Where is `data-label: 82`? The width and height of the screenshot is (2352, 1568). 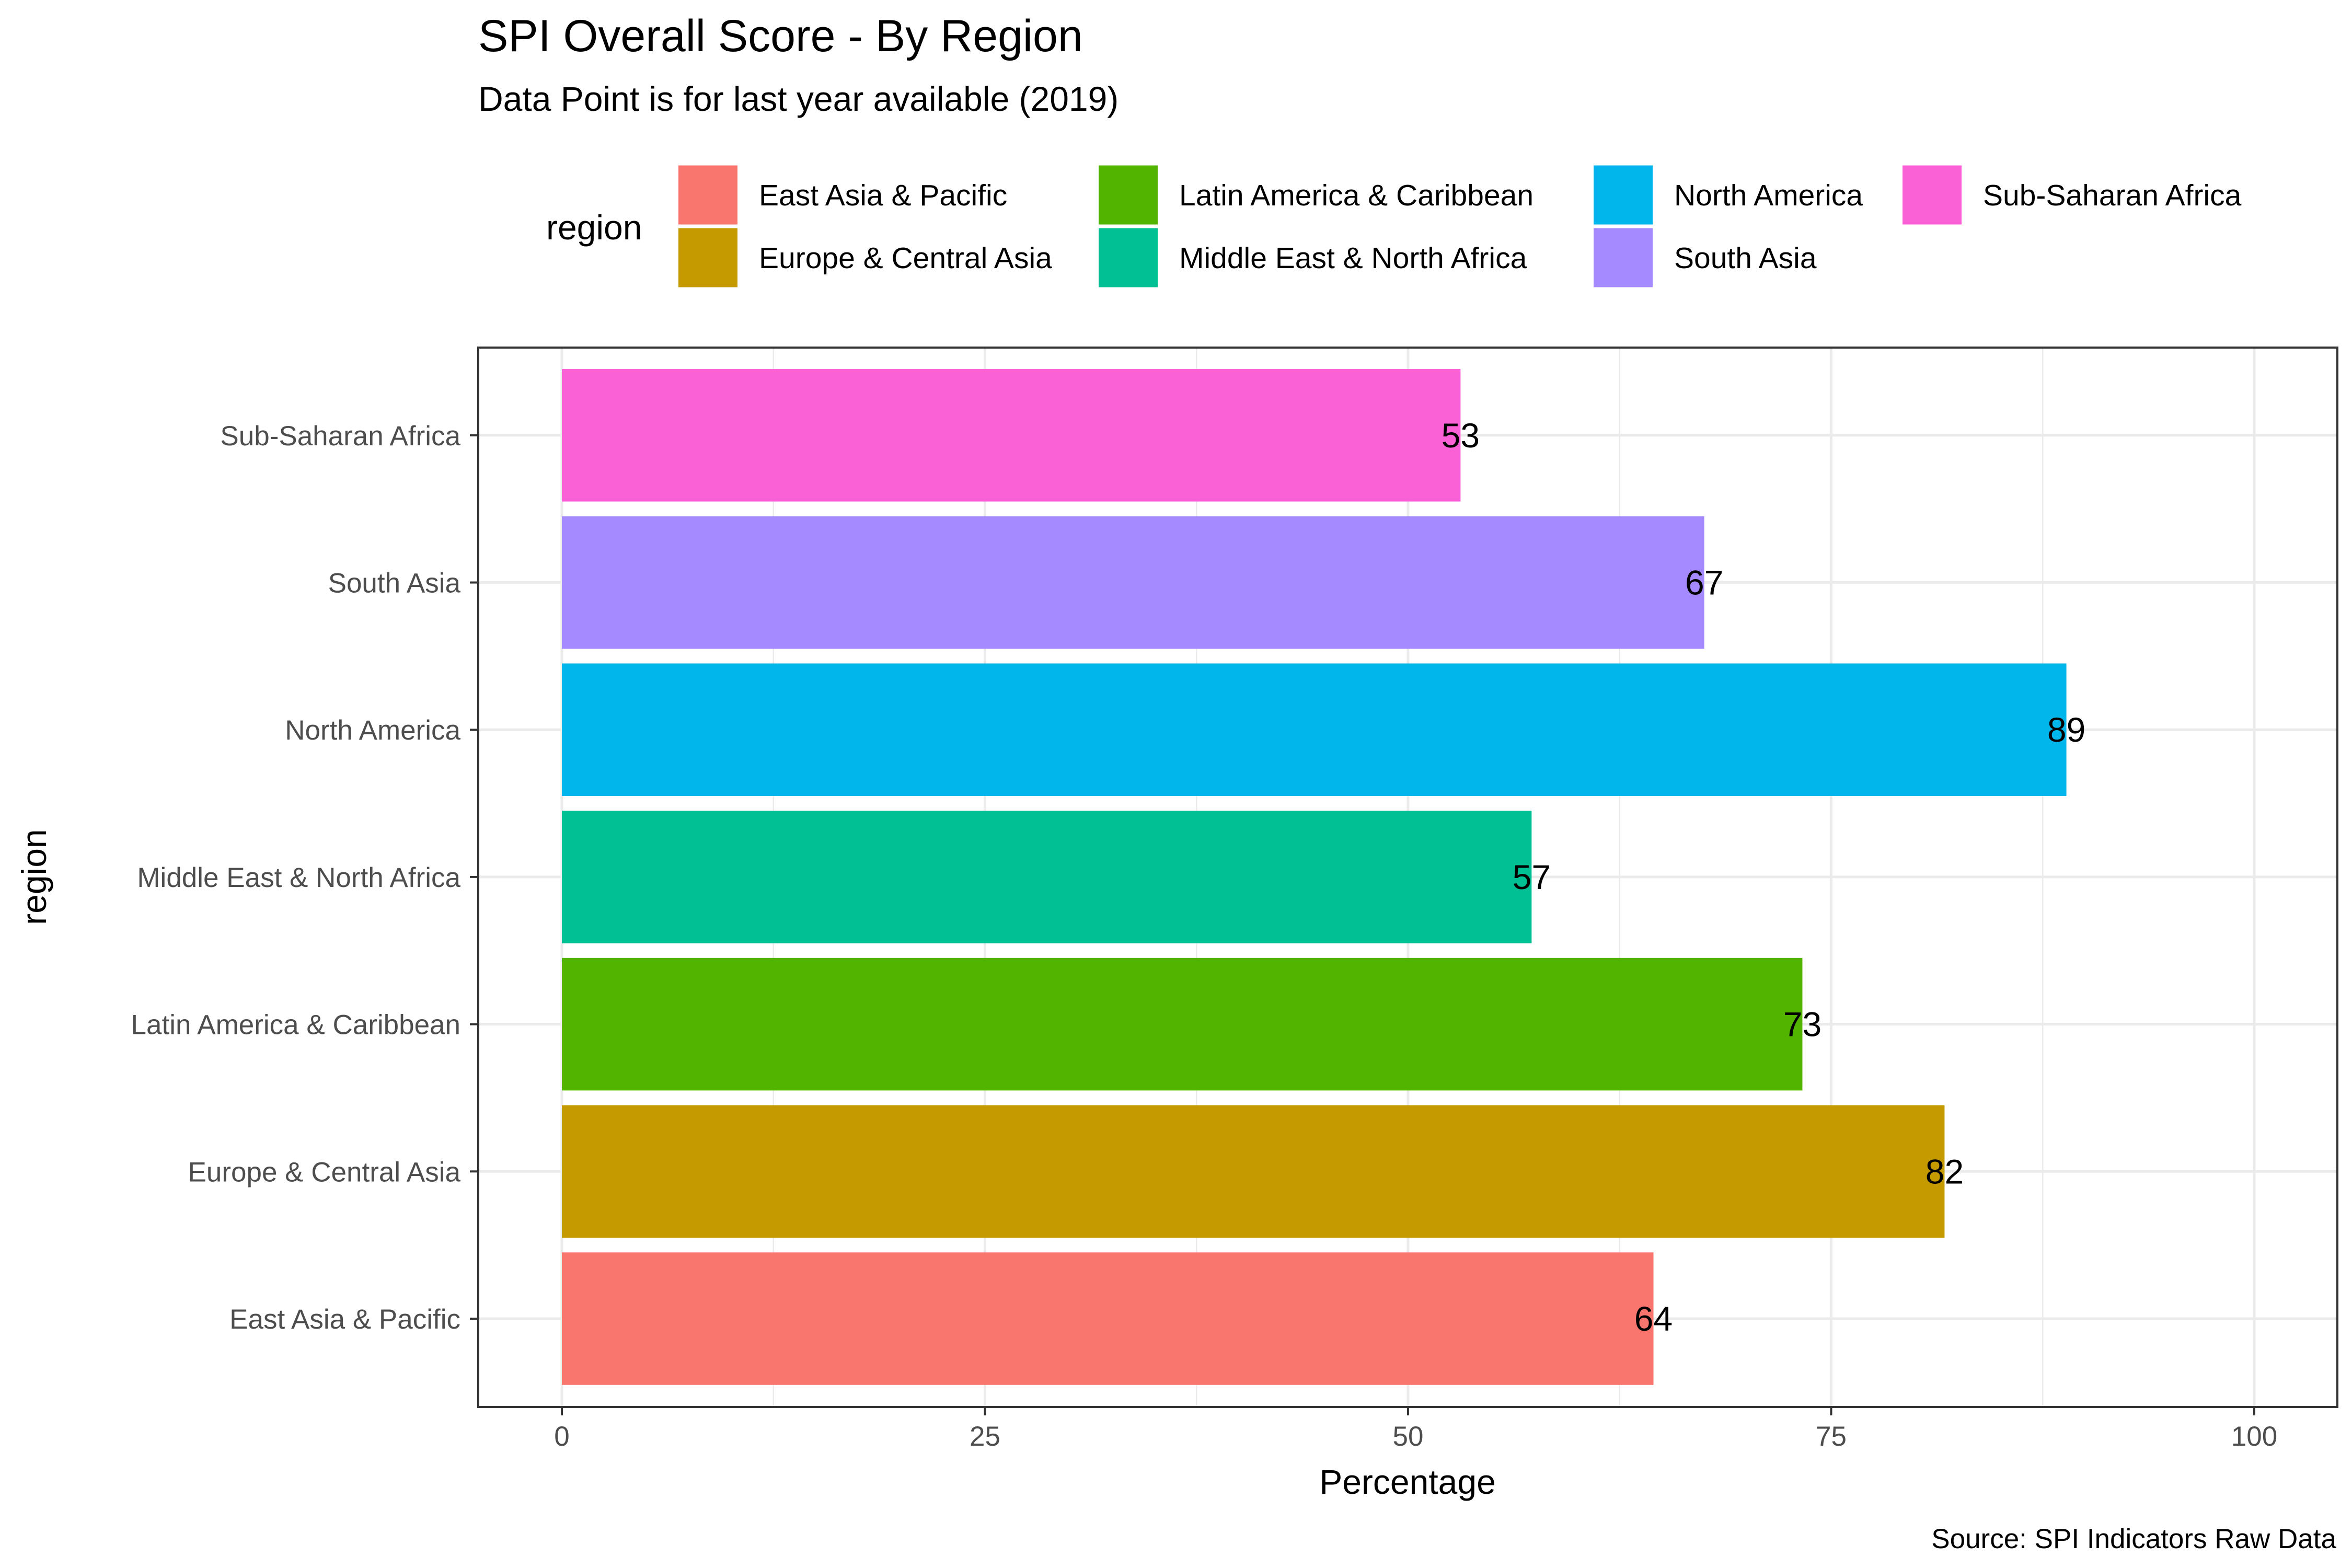
data-label: 82 is located at coordinates (1945, 1171).